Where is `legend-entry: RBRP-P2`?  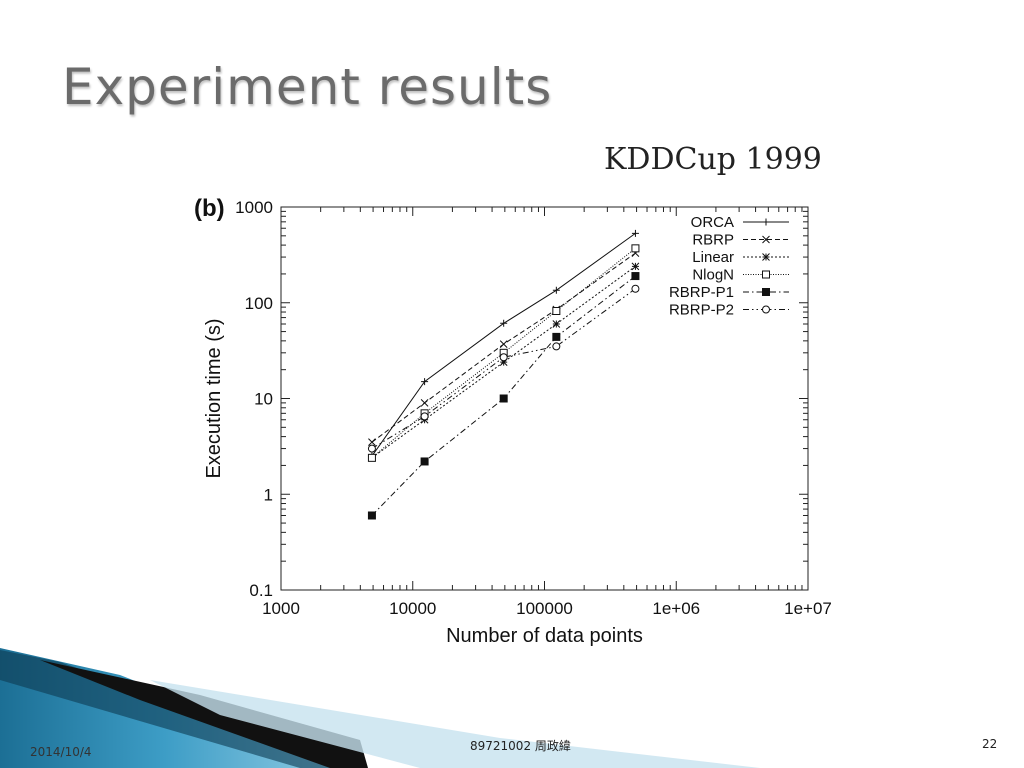
legend-entry: RBRP-P2 is located at coordinates (729, 310).